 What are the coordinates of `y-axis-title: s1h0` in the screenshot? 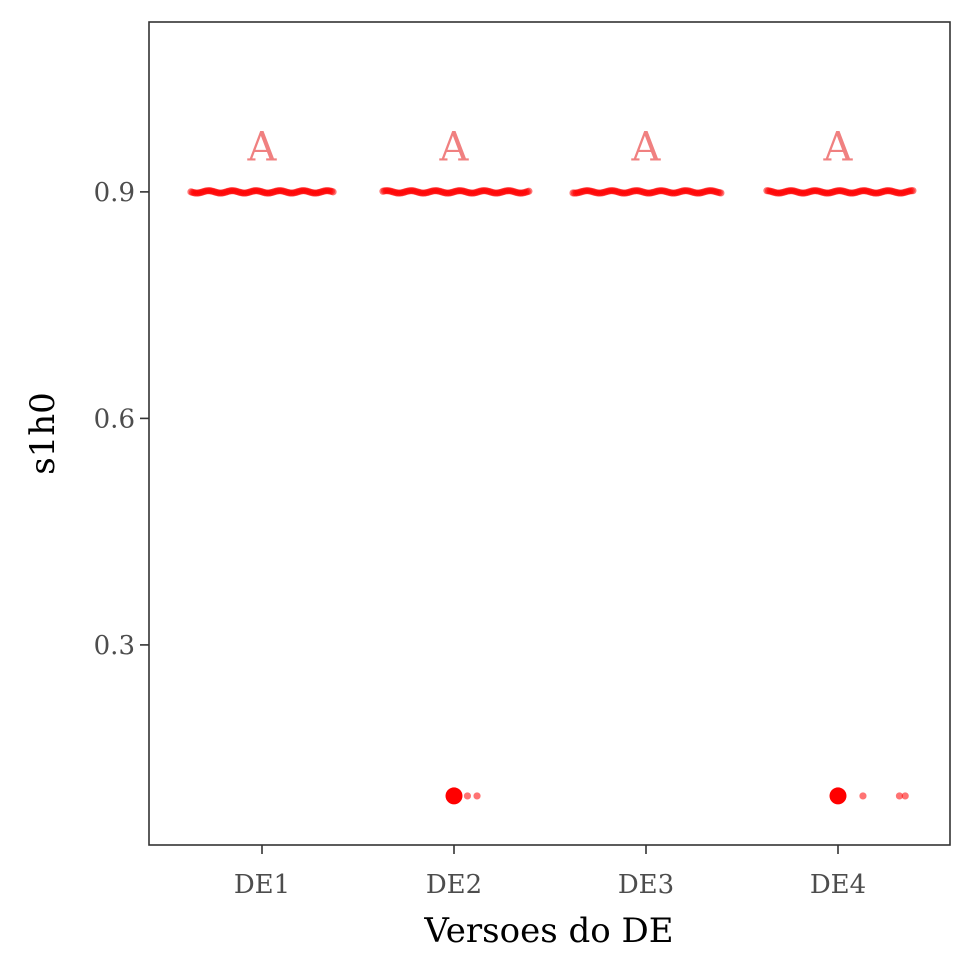 It's located at (43, 433).